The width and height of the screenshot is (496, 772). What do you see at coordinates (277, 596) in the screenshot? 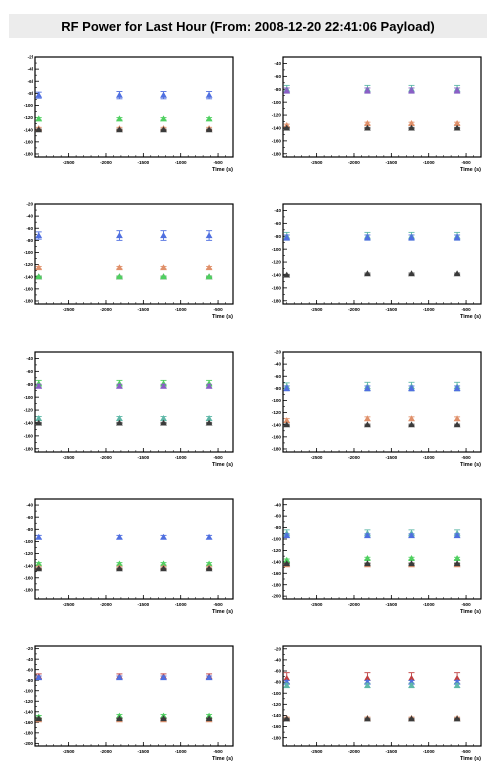
I see `y-tick-label: -200` at bounding box center [277, 596].